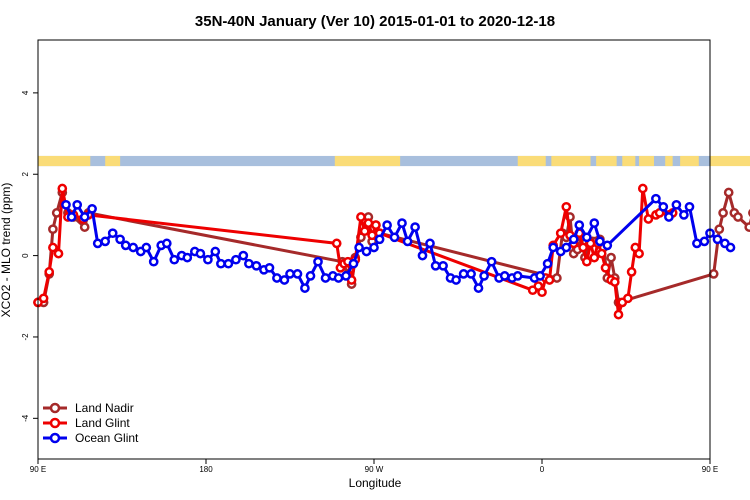  I want to click on legend-label: Ocean Glint, so click(107, 438).